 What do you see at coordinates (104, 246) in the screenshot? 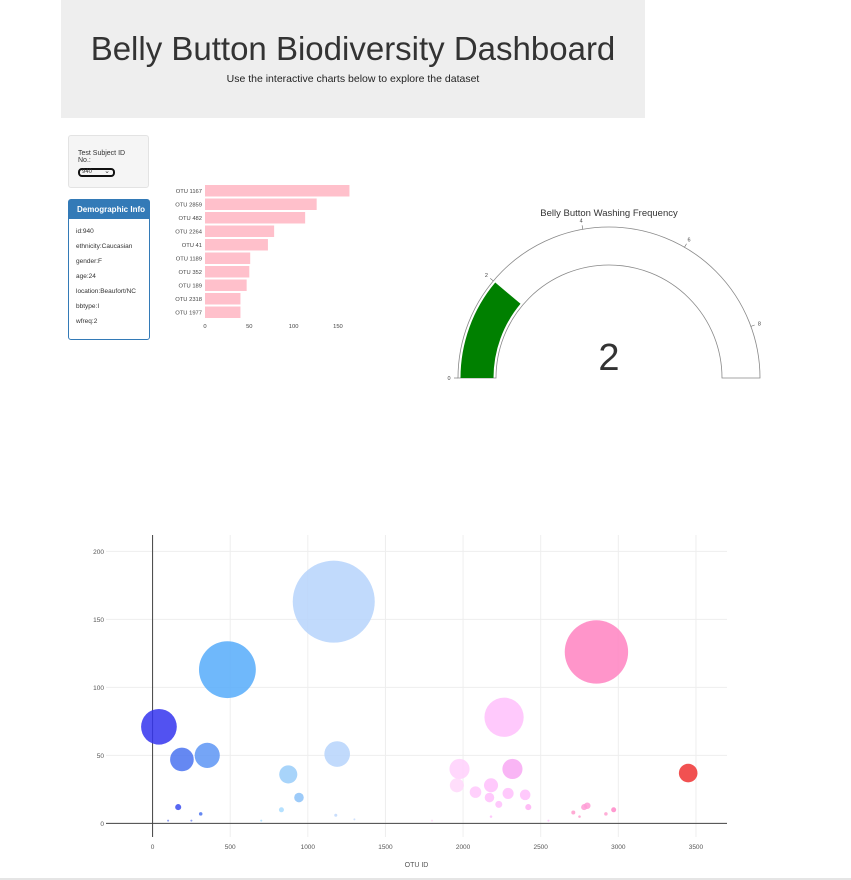
I see `demographic-item: ethnicity:Caucasian` at bounding box center [104, 246].